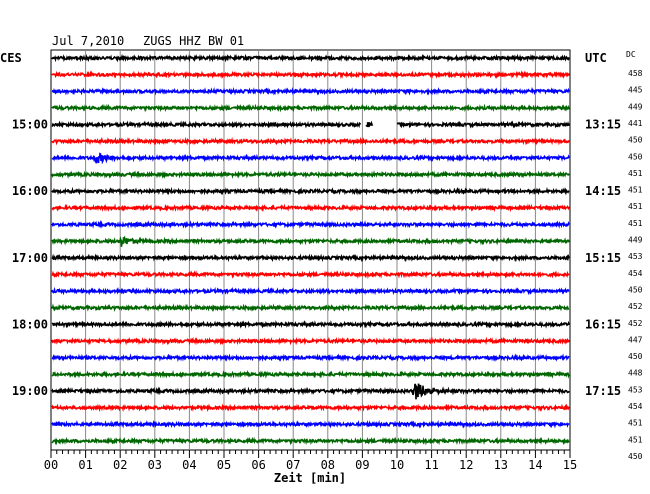  Describe the element at coordinates (155, 465) in the screenshot. I see `x-tick-label: 03` at that location.